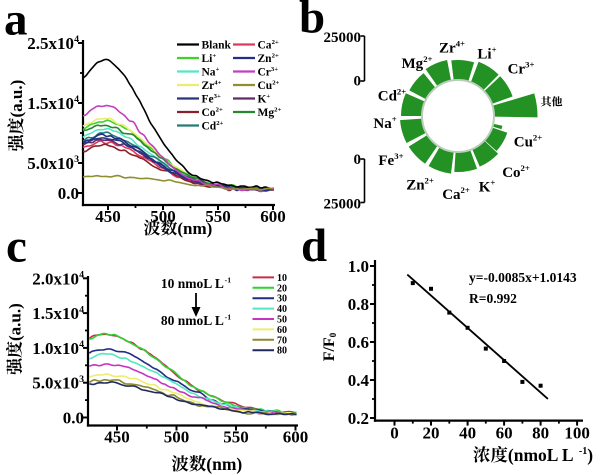 This screenshot has width=600, height=475. What do you see at coordinates (192, 283) in the screenshot?
I see `svg-text: 10 nmoL L` at bounding box center [192, 283].